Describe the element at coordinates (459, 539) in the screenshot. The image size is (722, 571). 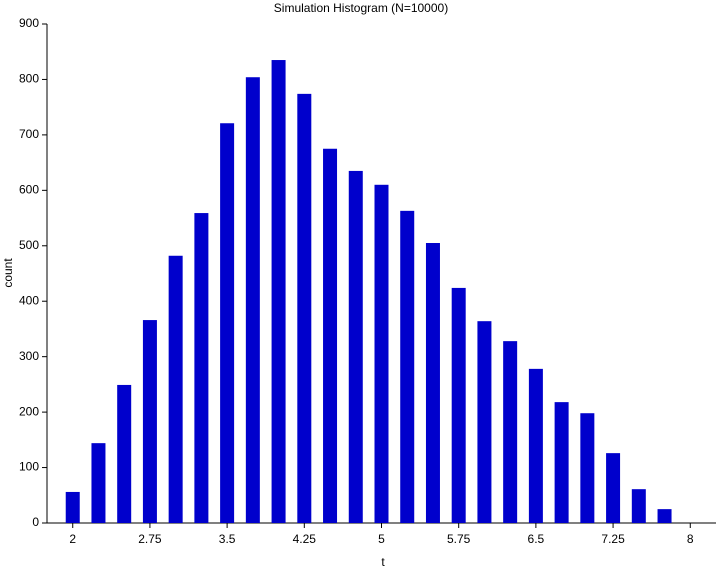
I see `x-tick-label: 5.75` at that location.